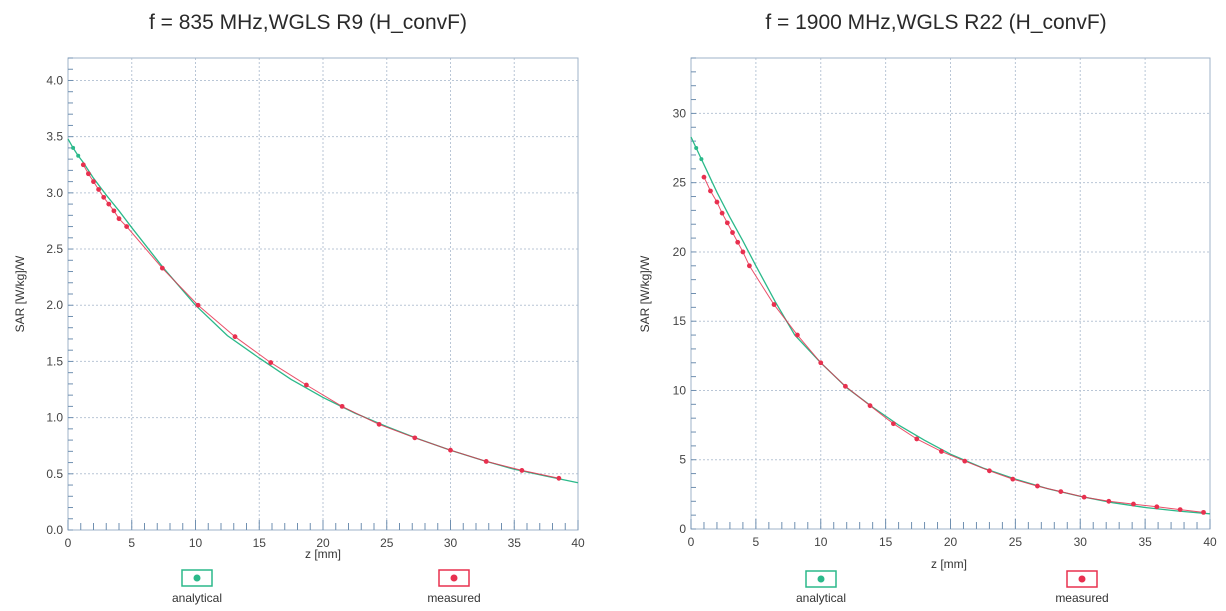 Image resolution: width=1226 pixels, height=611 pixels. Describe the element at coordinates (680, 321) in the screenshot. I see `y-tick-label: 15` at that location.